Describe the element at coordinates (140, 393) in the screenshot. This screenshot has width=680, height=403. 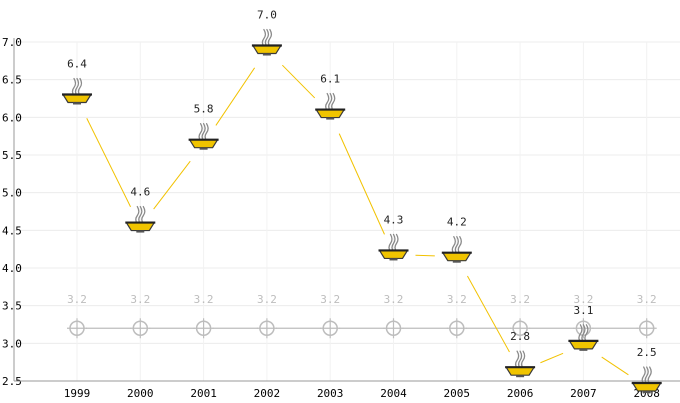
I see `x-tick-label: 2000` at that location.